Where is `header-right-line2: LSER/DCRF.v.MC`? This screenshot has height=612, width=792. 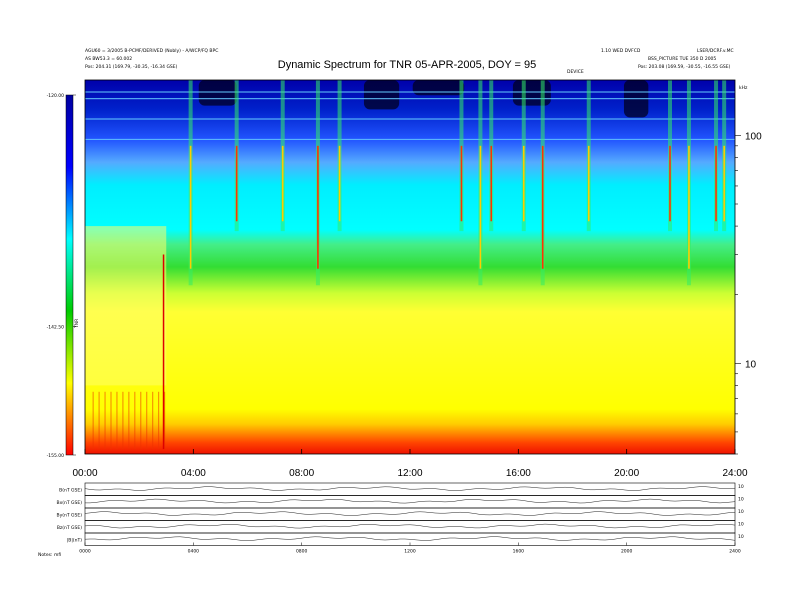 header-right-line2: LSER/DCRF.v.MC is located at coordinates (715, 51).